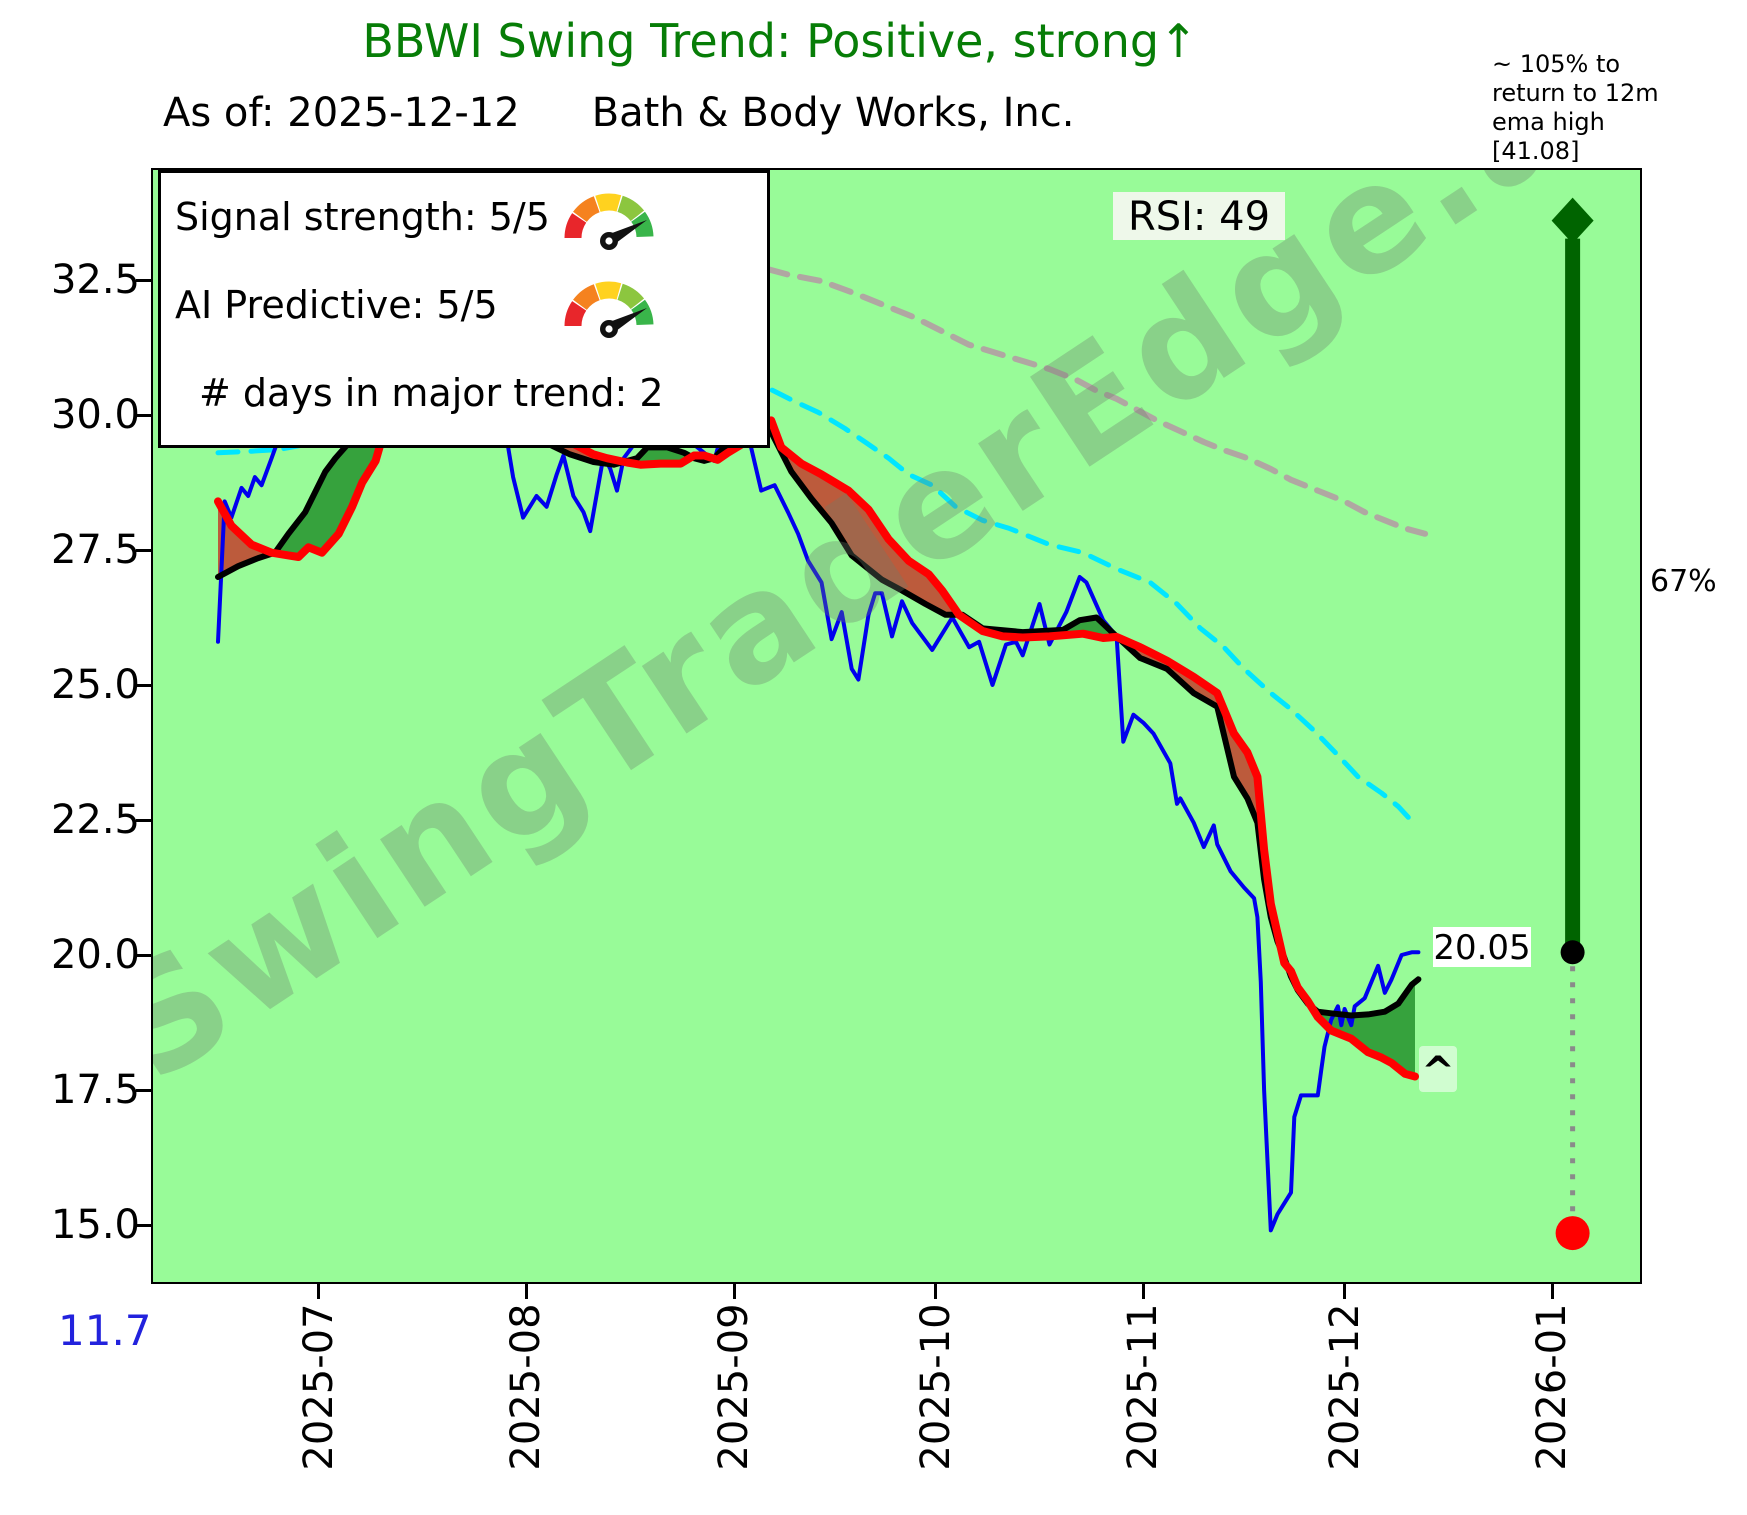 The width and height of the screenshot is (1747, 1515). I want to click on legend-row-ai-predictive: AI Predictive: 5/5, so click(464, 305).